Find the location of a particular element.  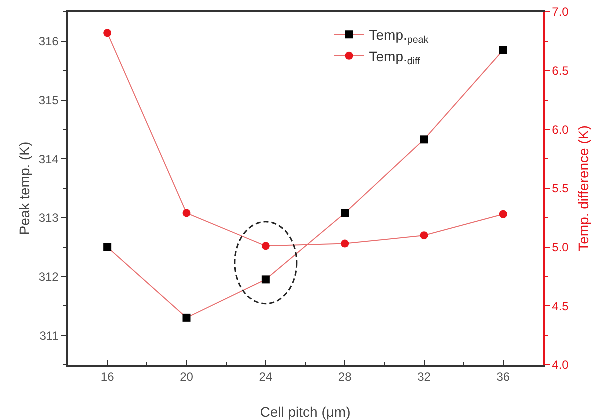

y2-tick-label: 6.0 is located at coordinates (561, 129).